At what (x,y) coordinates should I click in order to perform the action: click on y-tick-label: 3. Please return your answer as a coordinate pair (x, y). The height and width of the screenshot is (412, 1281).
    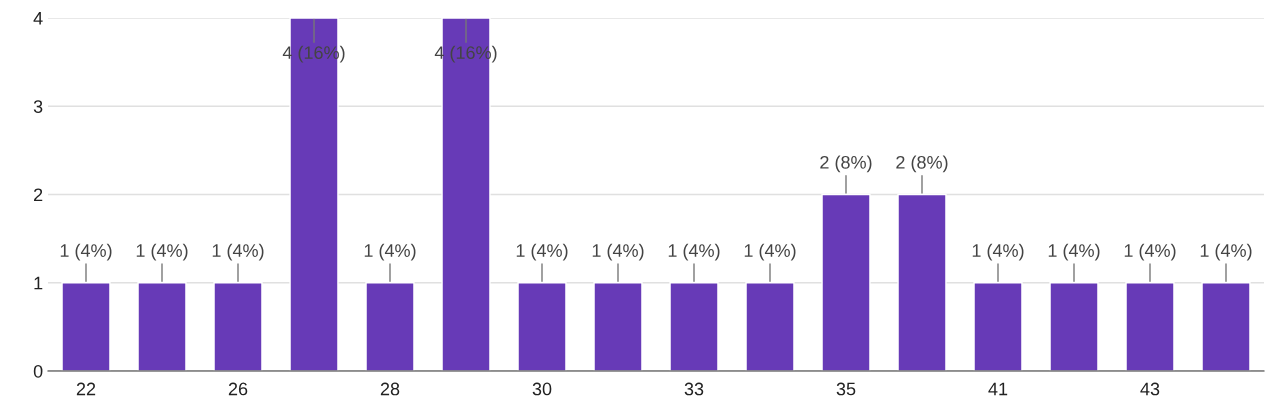
    Looking at the image, I should click on (38, 106).